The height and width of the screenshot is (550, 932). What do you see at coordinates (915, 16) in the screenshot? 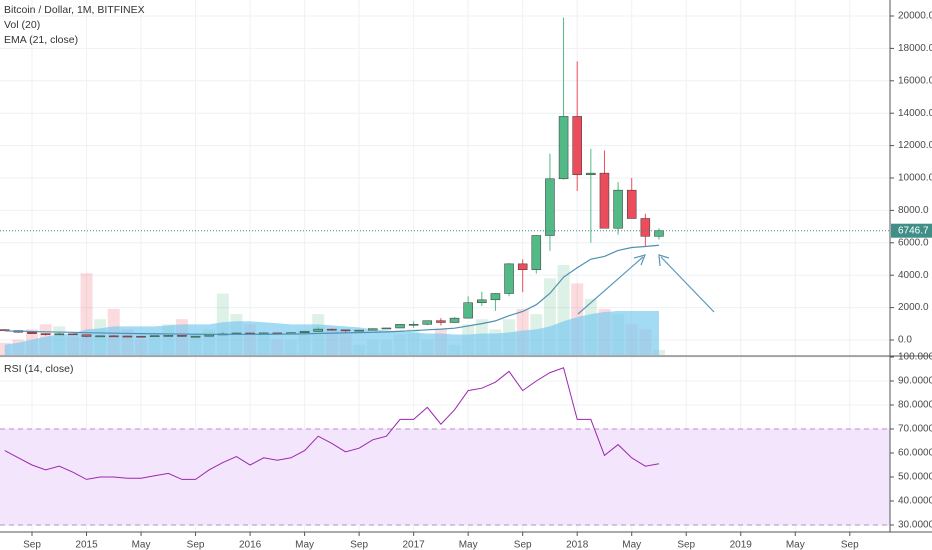
I see `y-tick-label: 20000.0` at bounding box center [915, 16].